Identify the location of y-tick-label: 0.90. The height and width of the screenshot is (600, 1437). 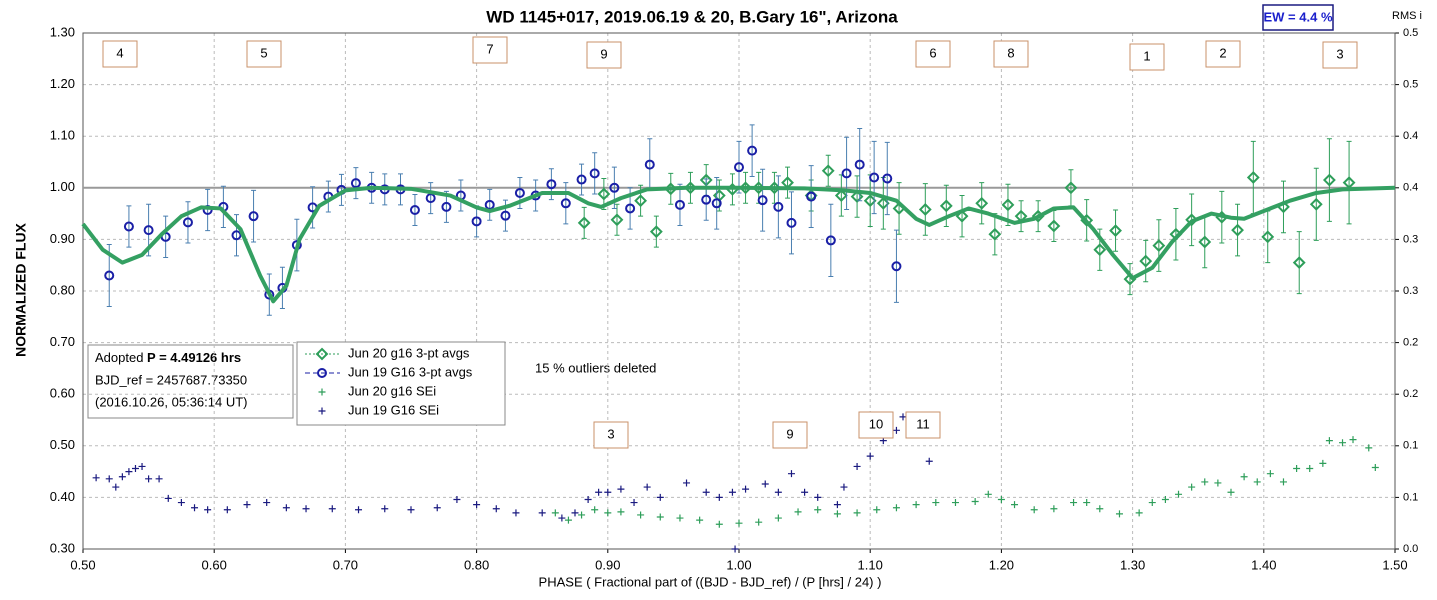
(62, 238).